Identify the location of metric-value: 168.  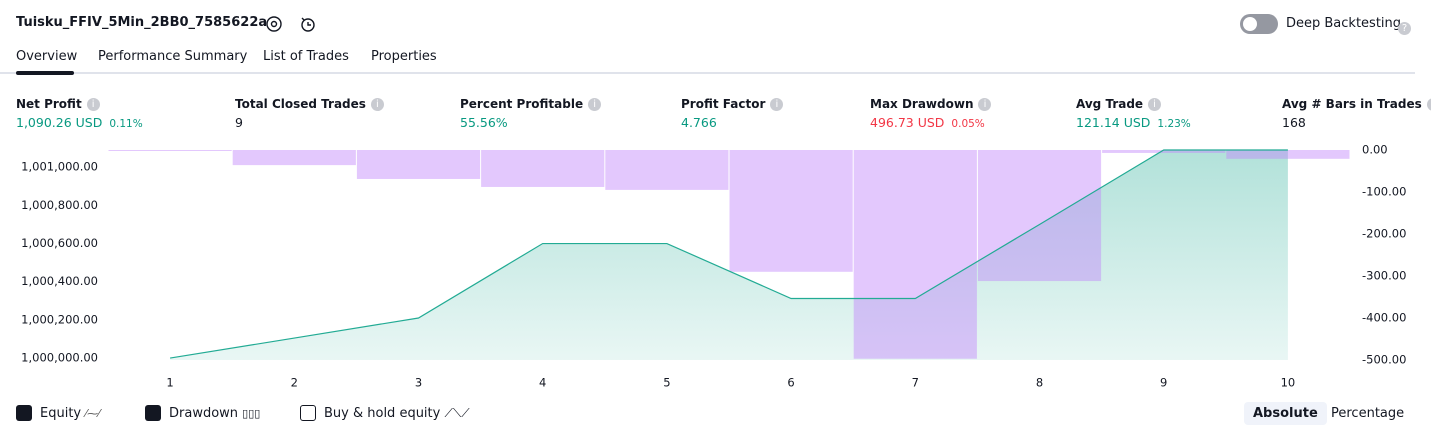
(1294, 121).